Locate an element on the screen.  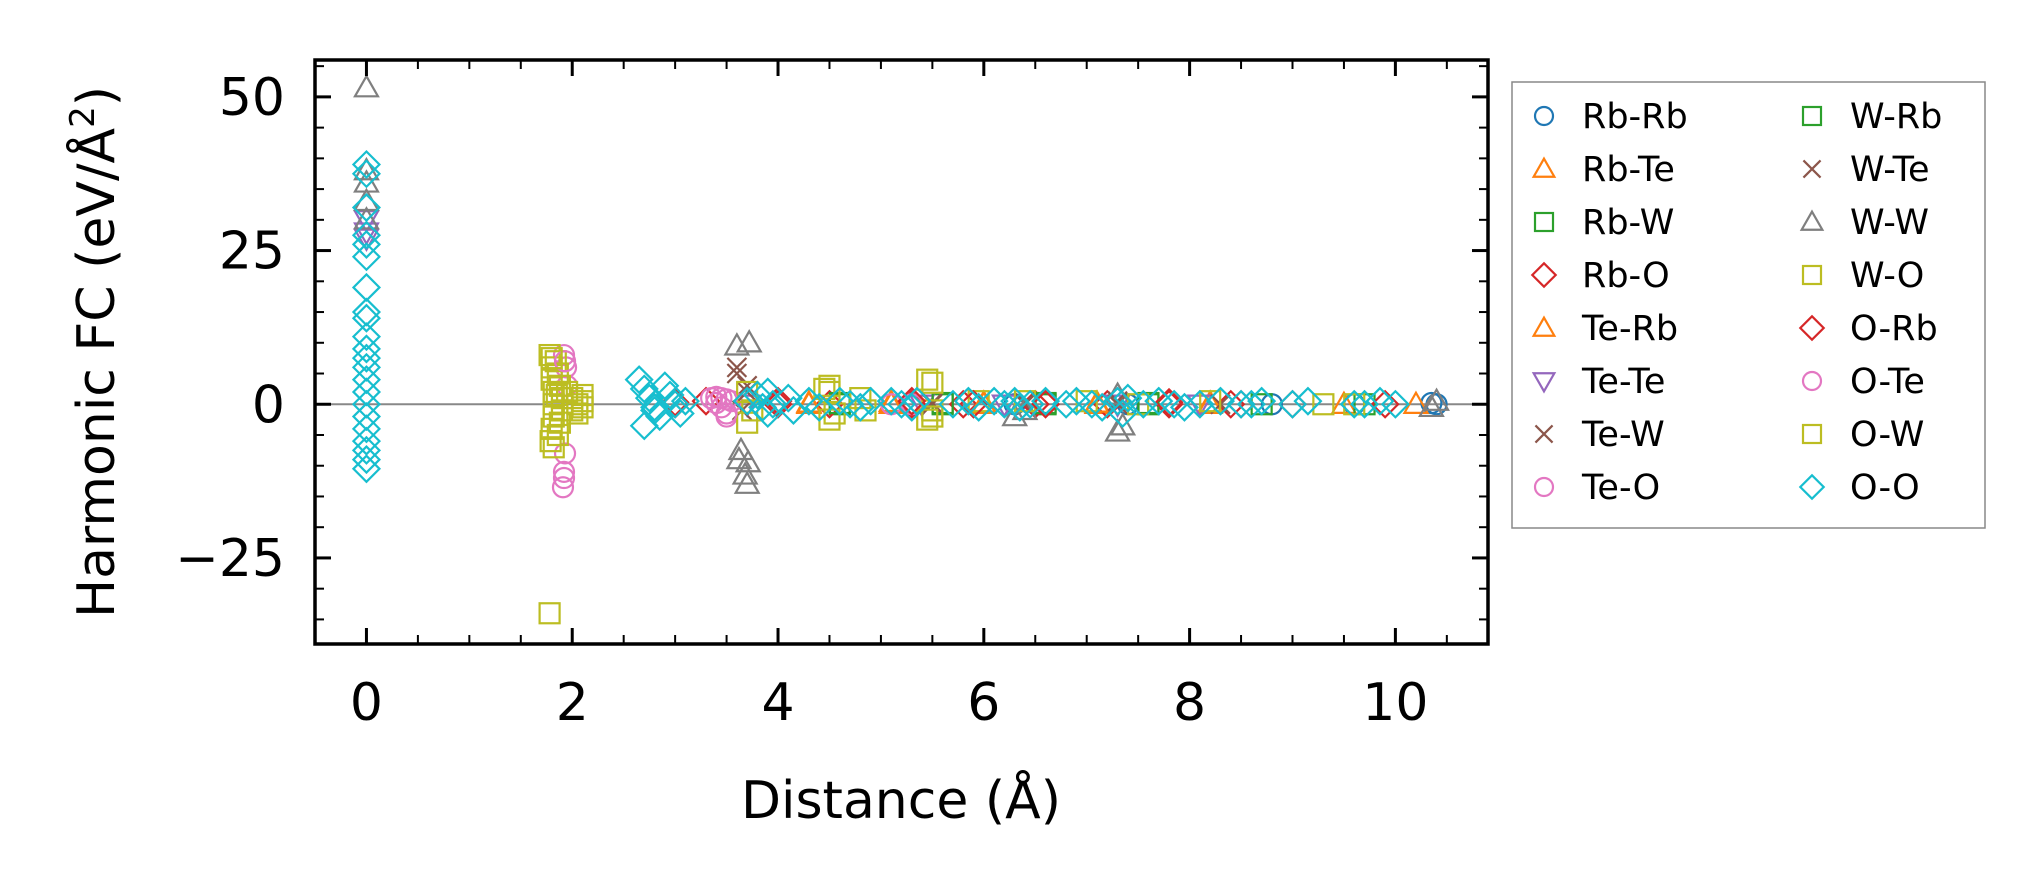
x-tick-label: 8 is located at coordinates (1189, 703).